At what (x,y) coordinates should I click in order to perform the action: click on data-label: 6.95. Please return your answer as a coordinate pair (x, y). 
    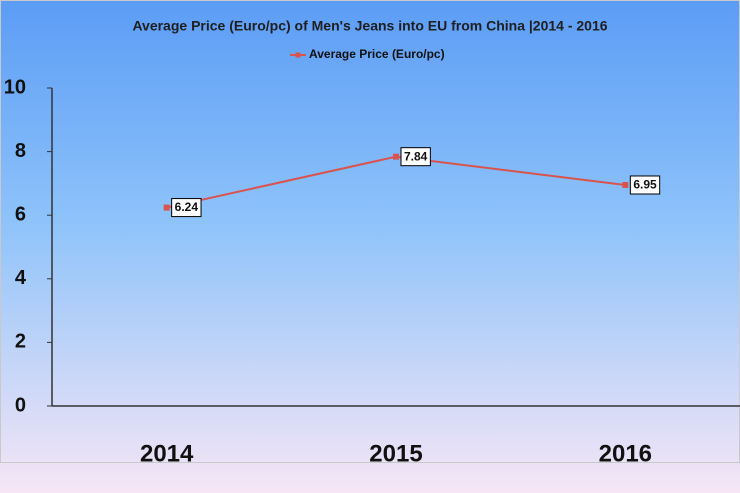
    Looking at the image, I should click on (645, 185).